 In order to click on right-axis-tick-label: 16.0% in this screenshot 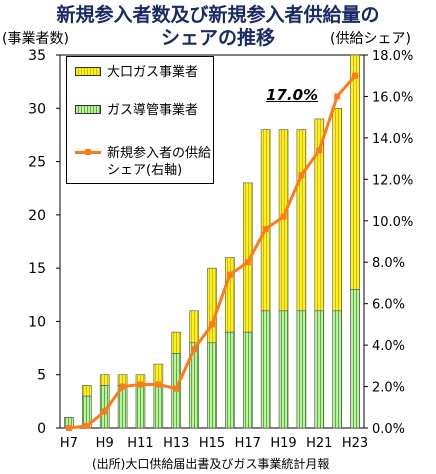, I will do `click(392, 97)`.